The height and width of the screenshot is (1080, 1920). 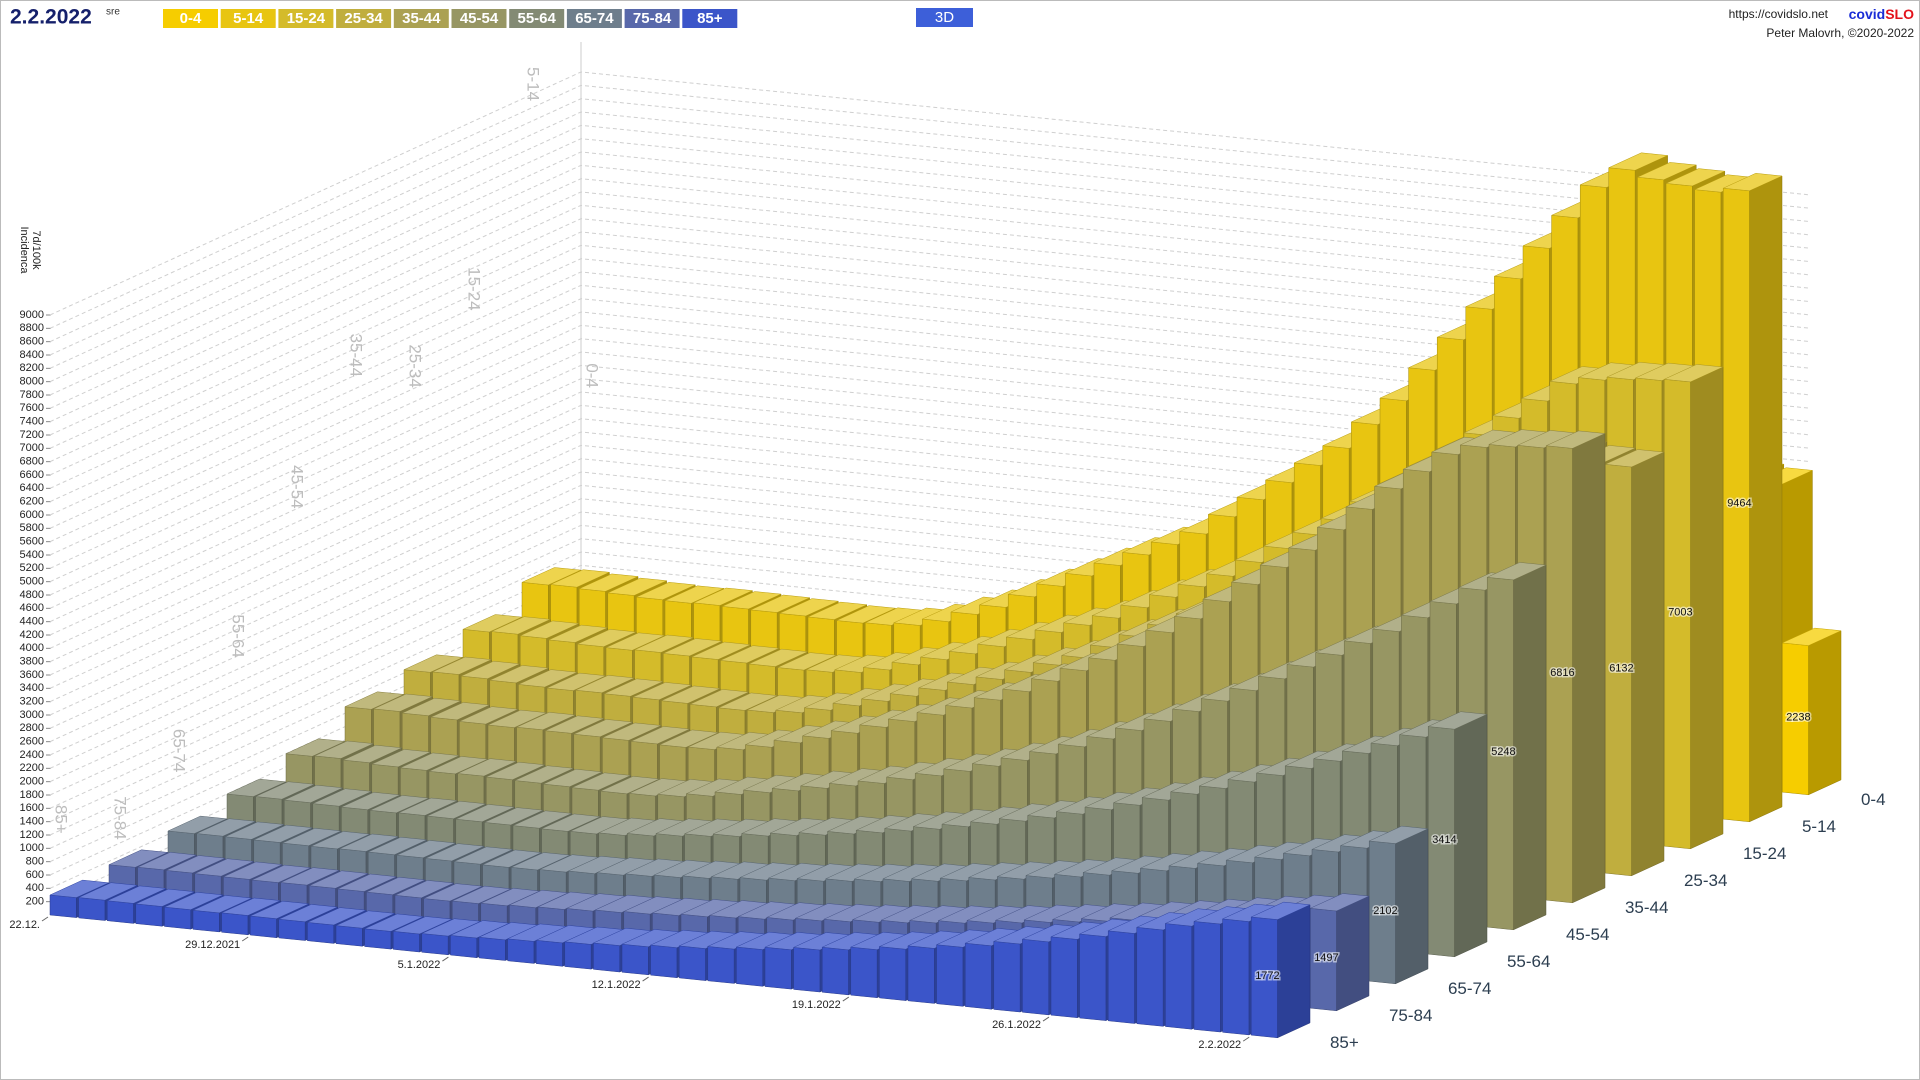 What do you see at coordinates (1779, 14) in the screenshot?
I see `source-url: https://covidslo.net` at bounding box center [1779, 14].